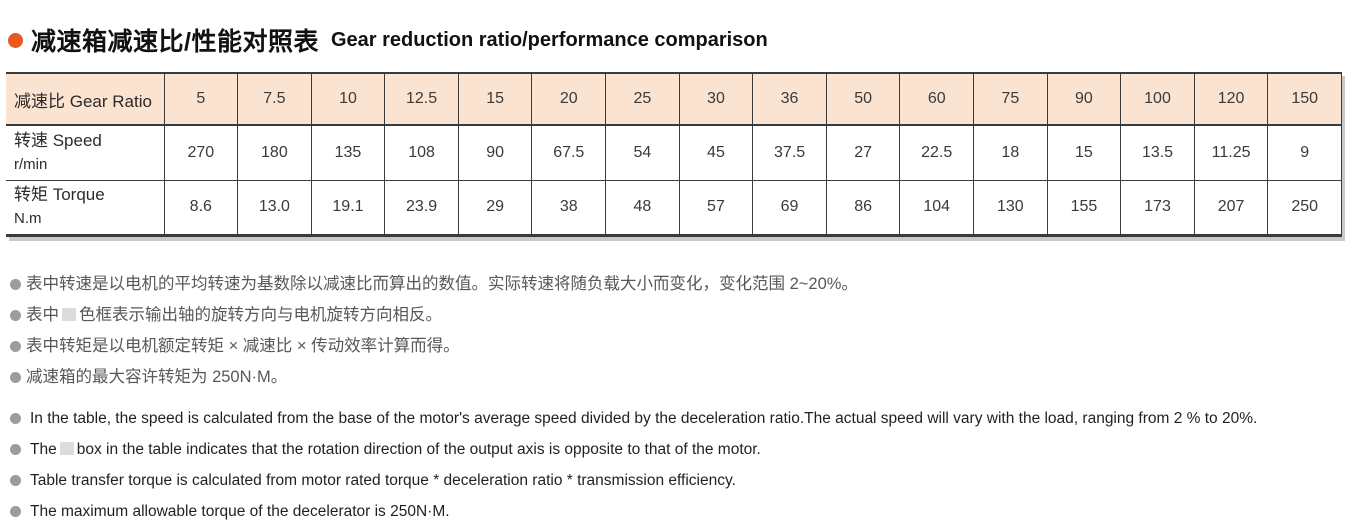 This screenshot has width=1348, height=530. I want to click on torque-row-unit: N.m, so click(28, 218).